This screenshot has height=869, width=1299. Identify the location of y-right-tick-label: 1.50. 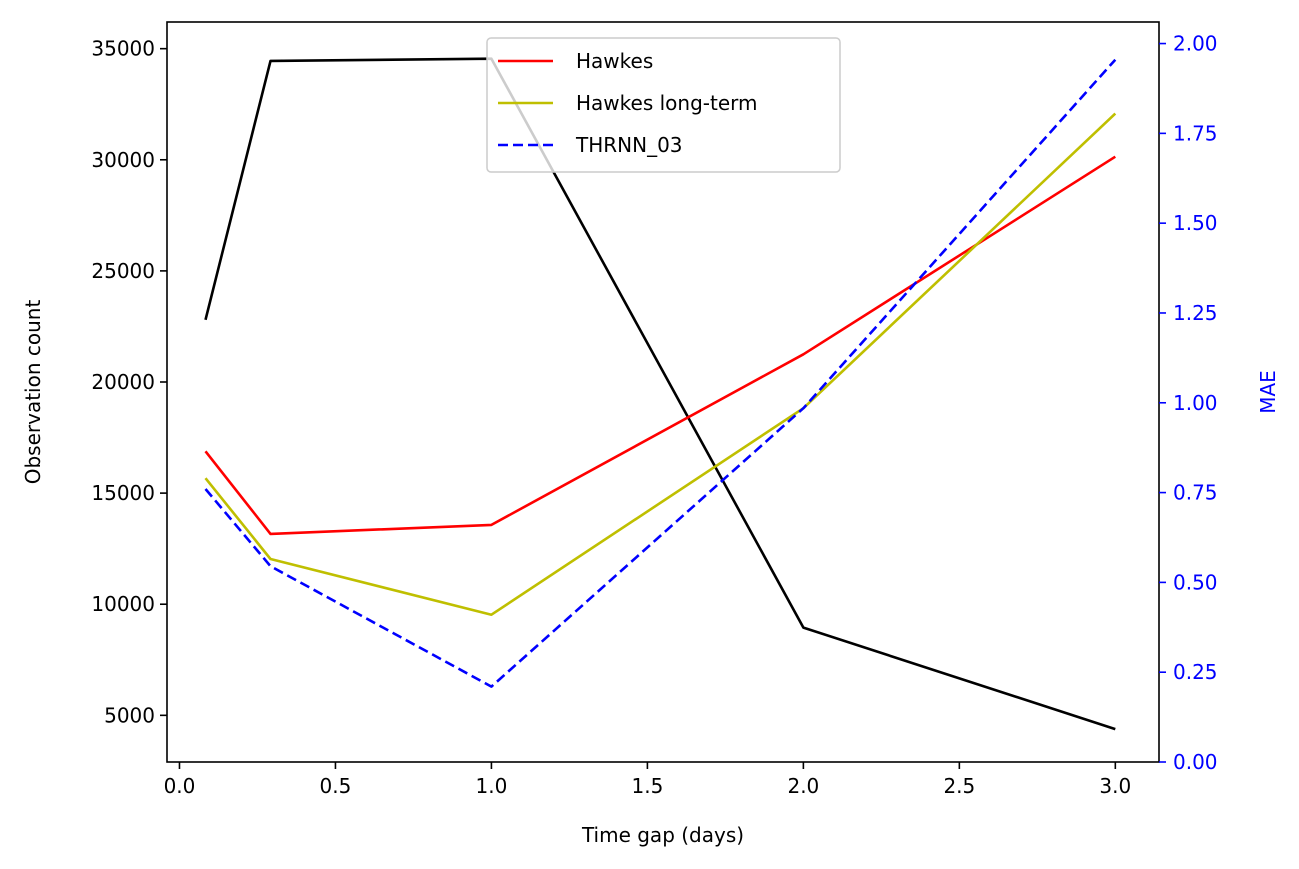
(1195, 223).